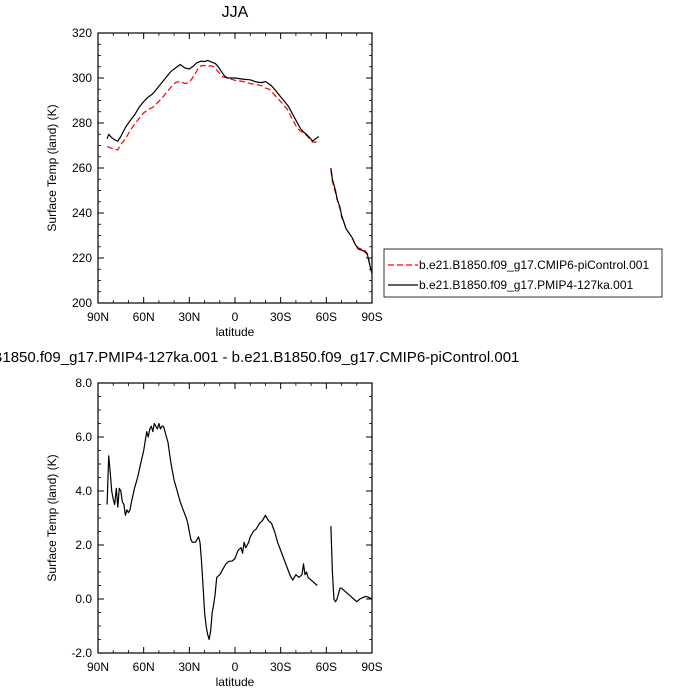 This screenshot has height=700, width=700. I want to click on chart-2-x-tick-label: 30N, so click(189, 667).